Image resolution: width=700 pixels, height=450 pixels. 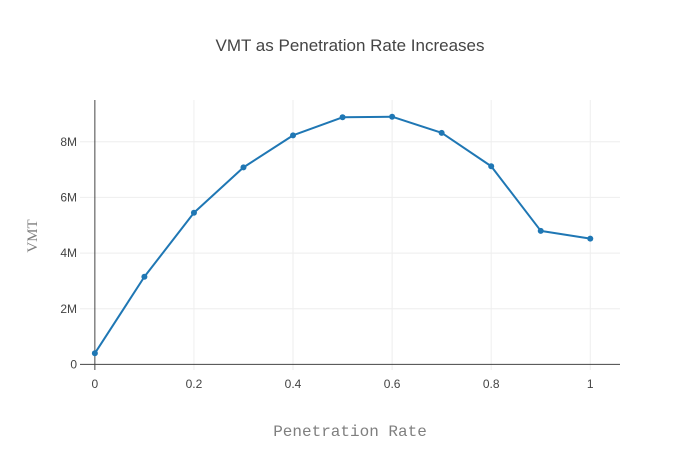 I want to click on y-tick-label: 4M, so click(x=68, y=253).